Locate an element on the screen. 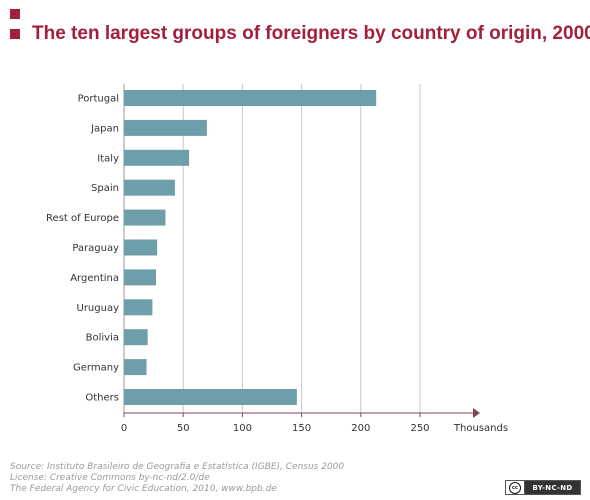 The image size is (590, 500). x-tick-label: 50 is located at coordinates (183, 428).